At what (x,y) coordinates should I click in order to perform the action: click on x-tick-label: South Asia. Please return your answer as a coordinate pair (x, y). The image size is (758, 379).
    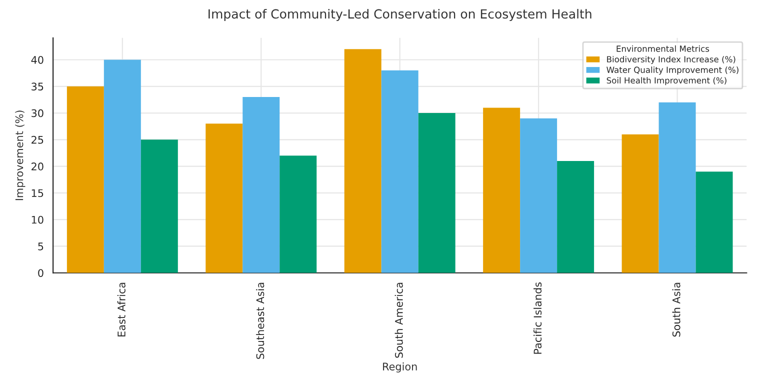
    Looking at the image, I should click on (676, 309).